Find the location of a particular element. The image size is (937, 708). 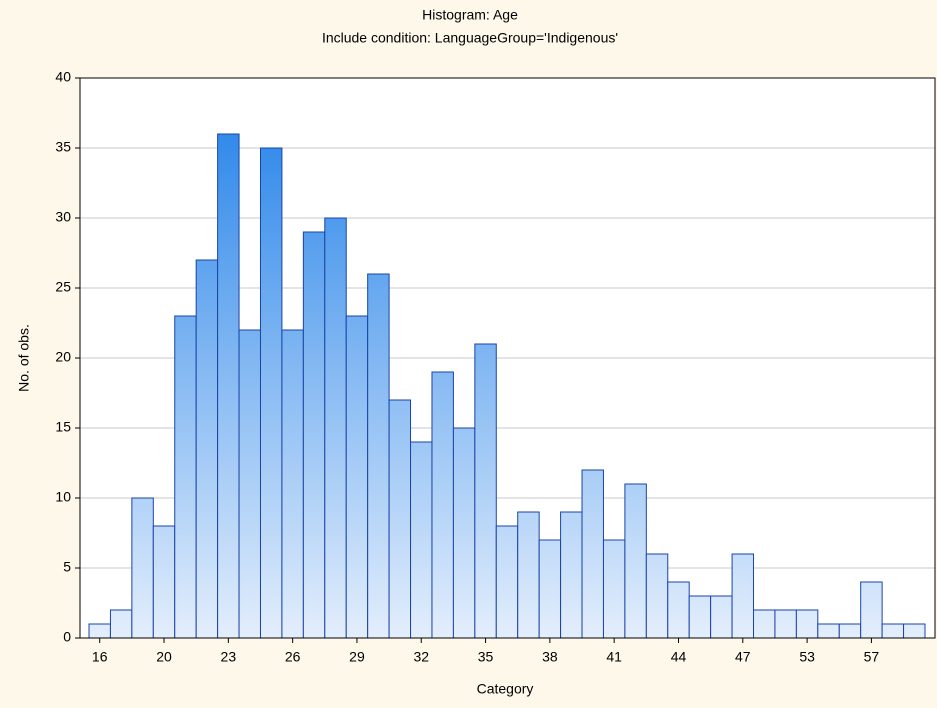

x-tick-label: 47 is located at coordinates (743, 657).